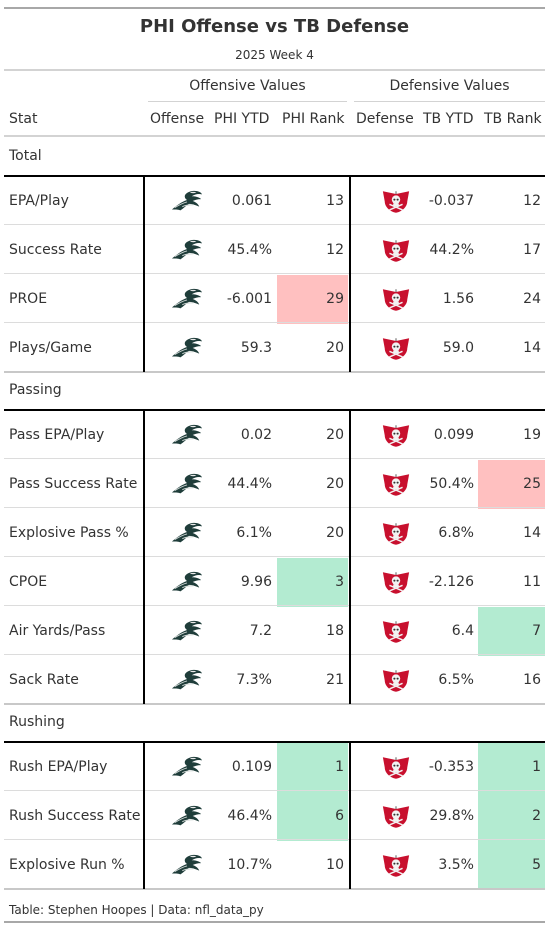 The height and width of the screenshot is (926, 549). What do you see at coordinates (274, 136) in the screenshot?
I see `column-header-divider` at bounding box center [274, 136].